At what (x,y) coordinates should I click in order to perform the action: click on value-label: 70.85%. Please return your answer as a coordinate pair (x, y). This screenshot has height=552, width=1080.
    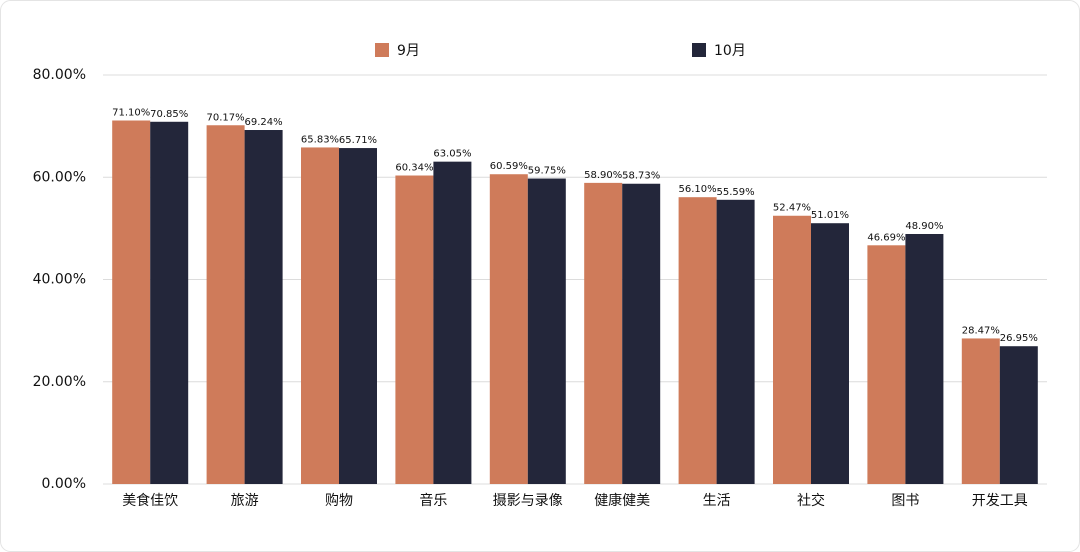
    Looking at the image, I should click on (169, 114).